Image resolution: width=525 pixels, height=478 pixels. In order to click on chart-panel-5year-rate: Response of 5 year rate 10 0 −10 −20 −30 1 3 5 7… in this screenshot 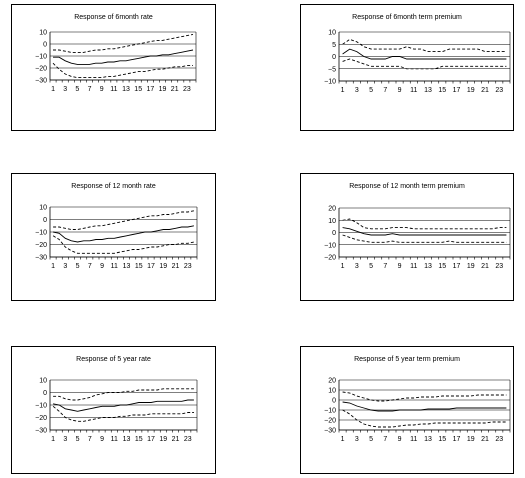, I will do `click(113, 410)`.